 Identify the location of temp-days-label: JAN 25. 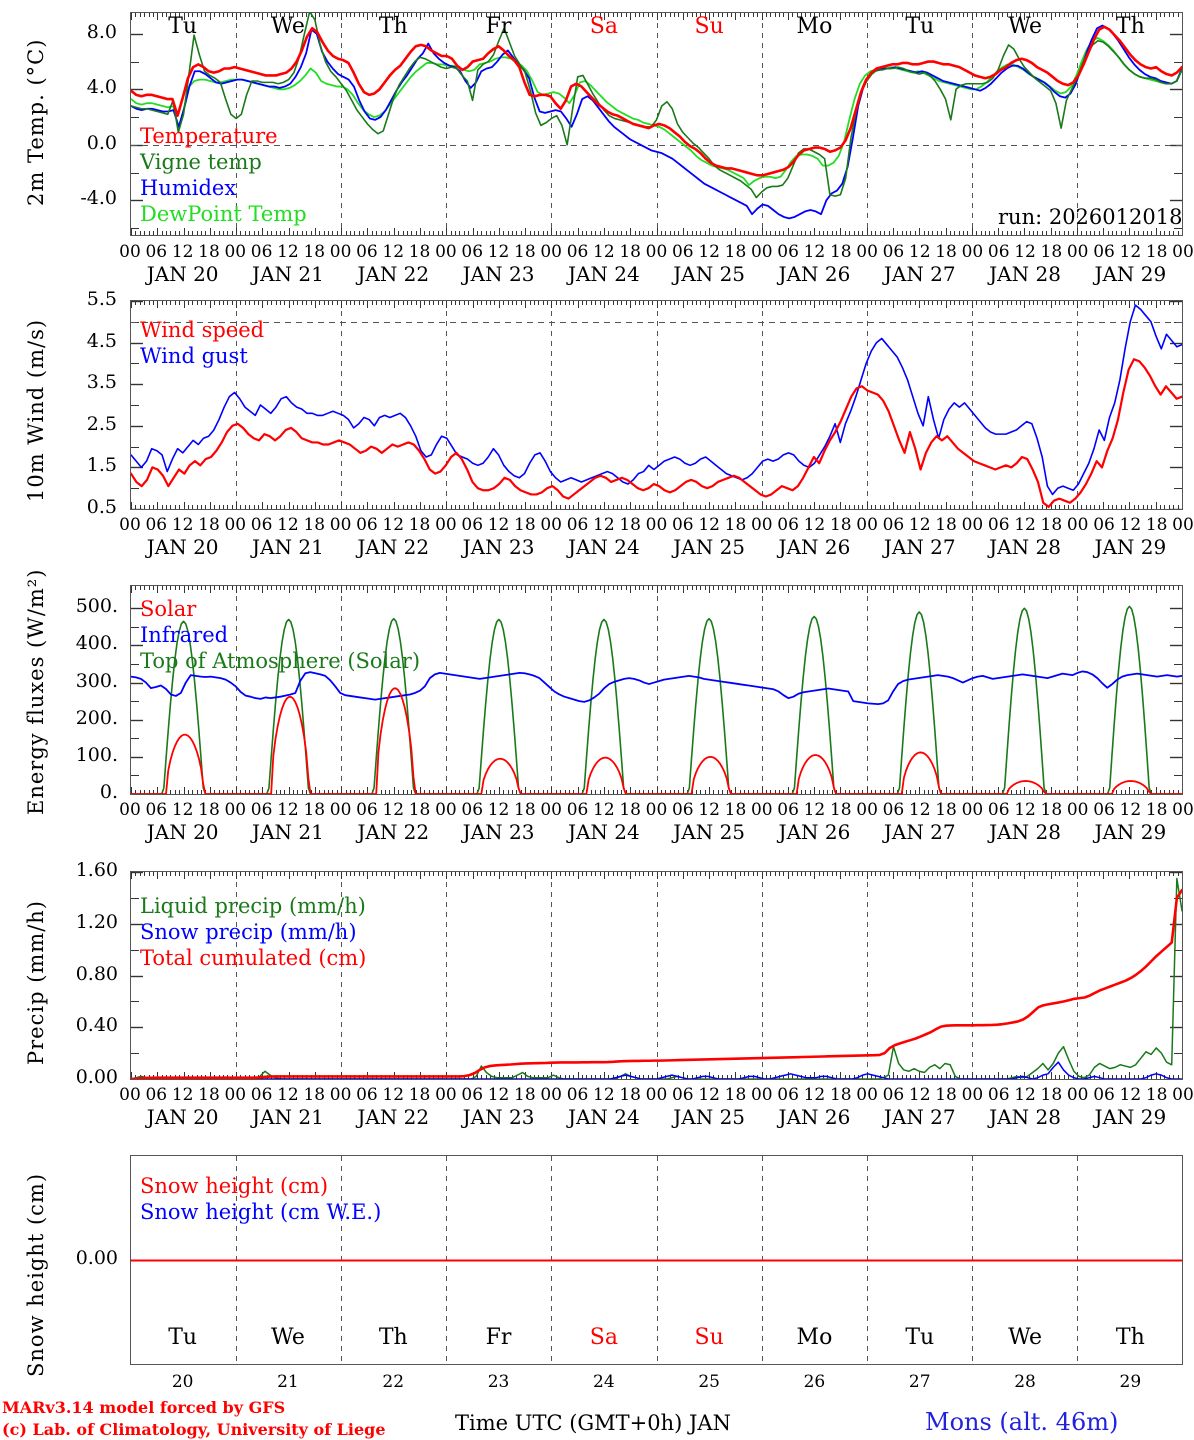
(709, 274).